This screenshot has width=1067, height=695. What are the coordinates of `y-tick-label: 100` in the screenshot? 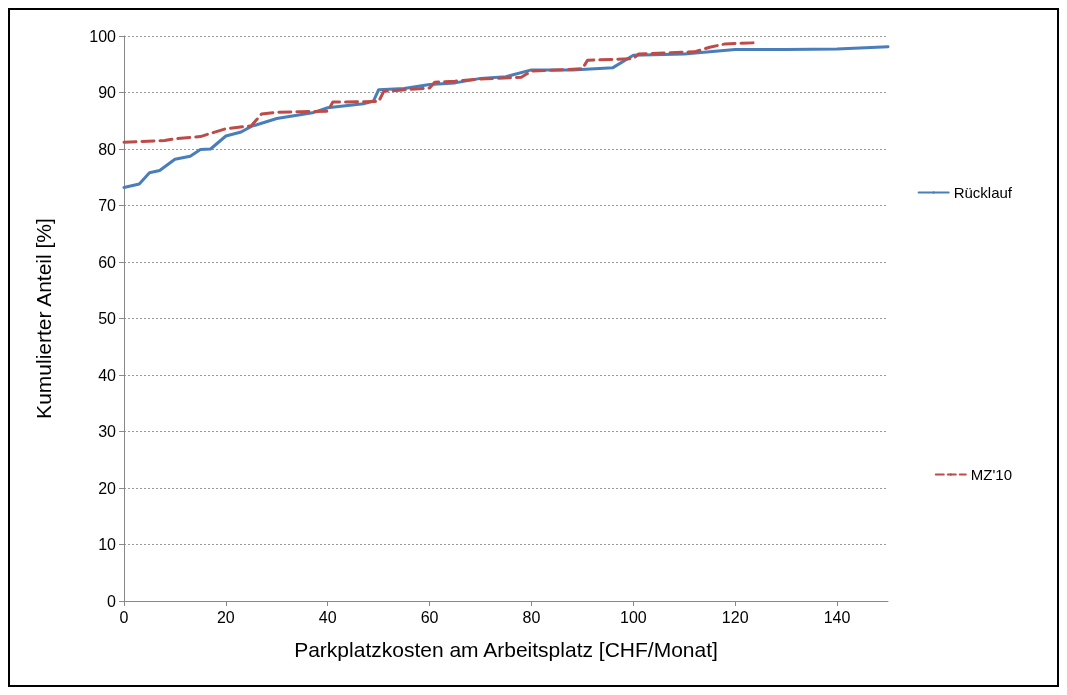 It's located at (103, 36).